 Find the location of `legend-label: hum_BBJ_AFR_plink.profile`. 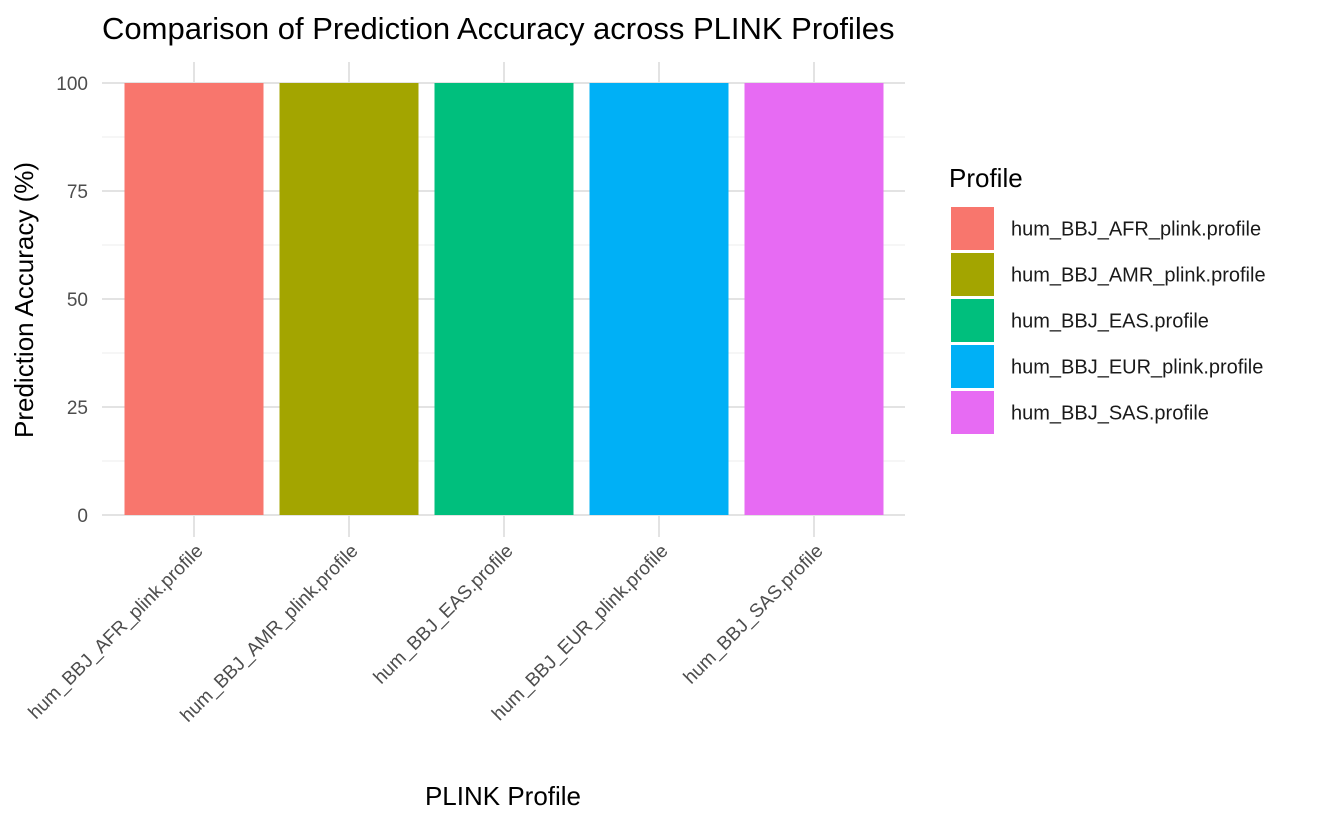

legend-label: hum_BBJ_AFR_plink.profile is located at coordinates (1136, 230).